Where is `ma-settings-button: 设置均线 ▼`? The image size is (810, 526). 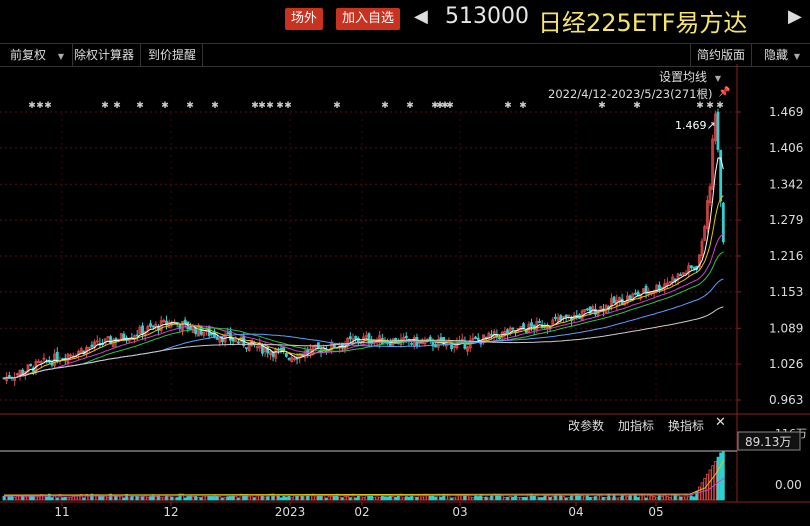 ma-settings-button: 设置均线 ▼ is located at coordinates (690, 76).